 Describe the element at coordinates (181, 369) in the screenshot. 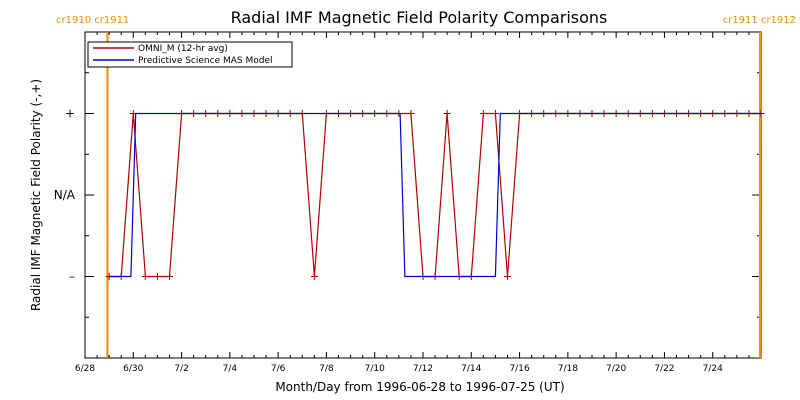

I see `x-tick-label: 7/2` at that location.